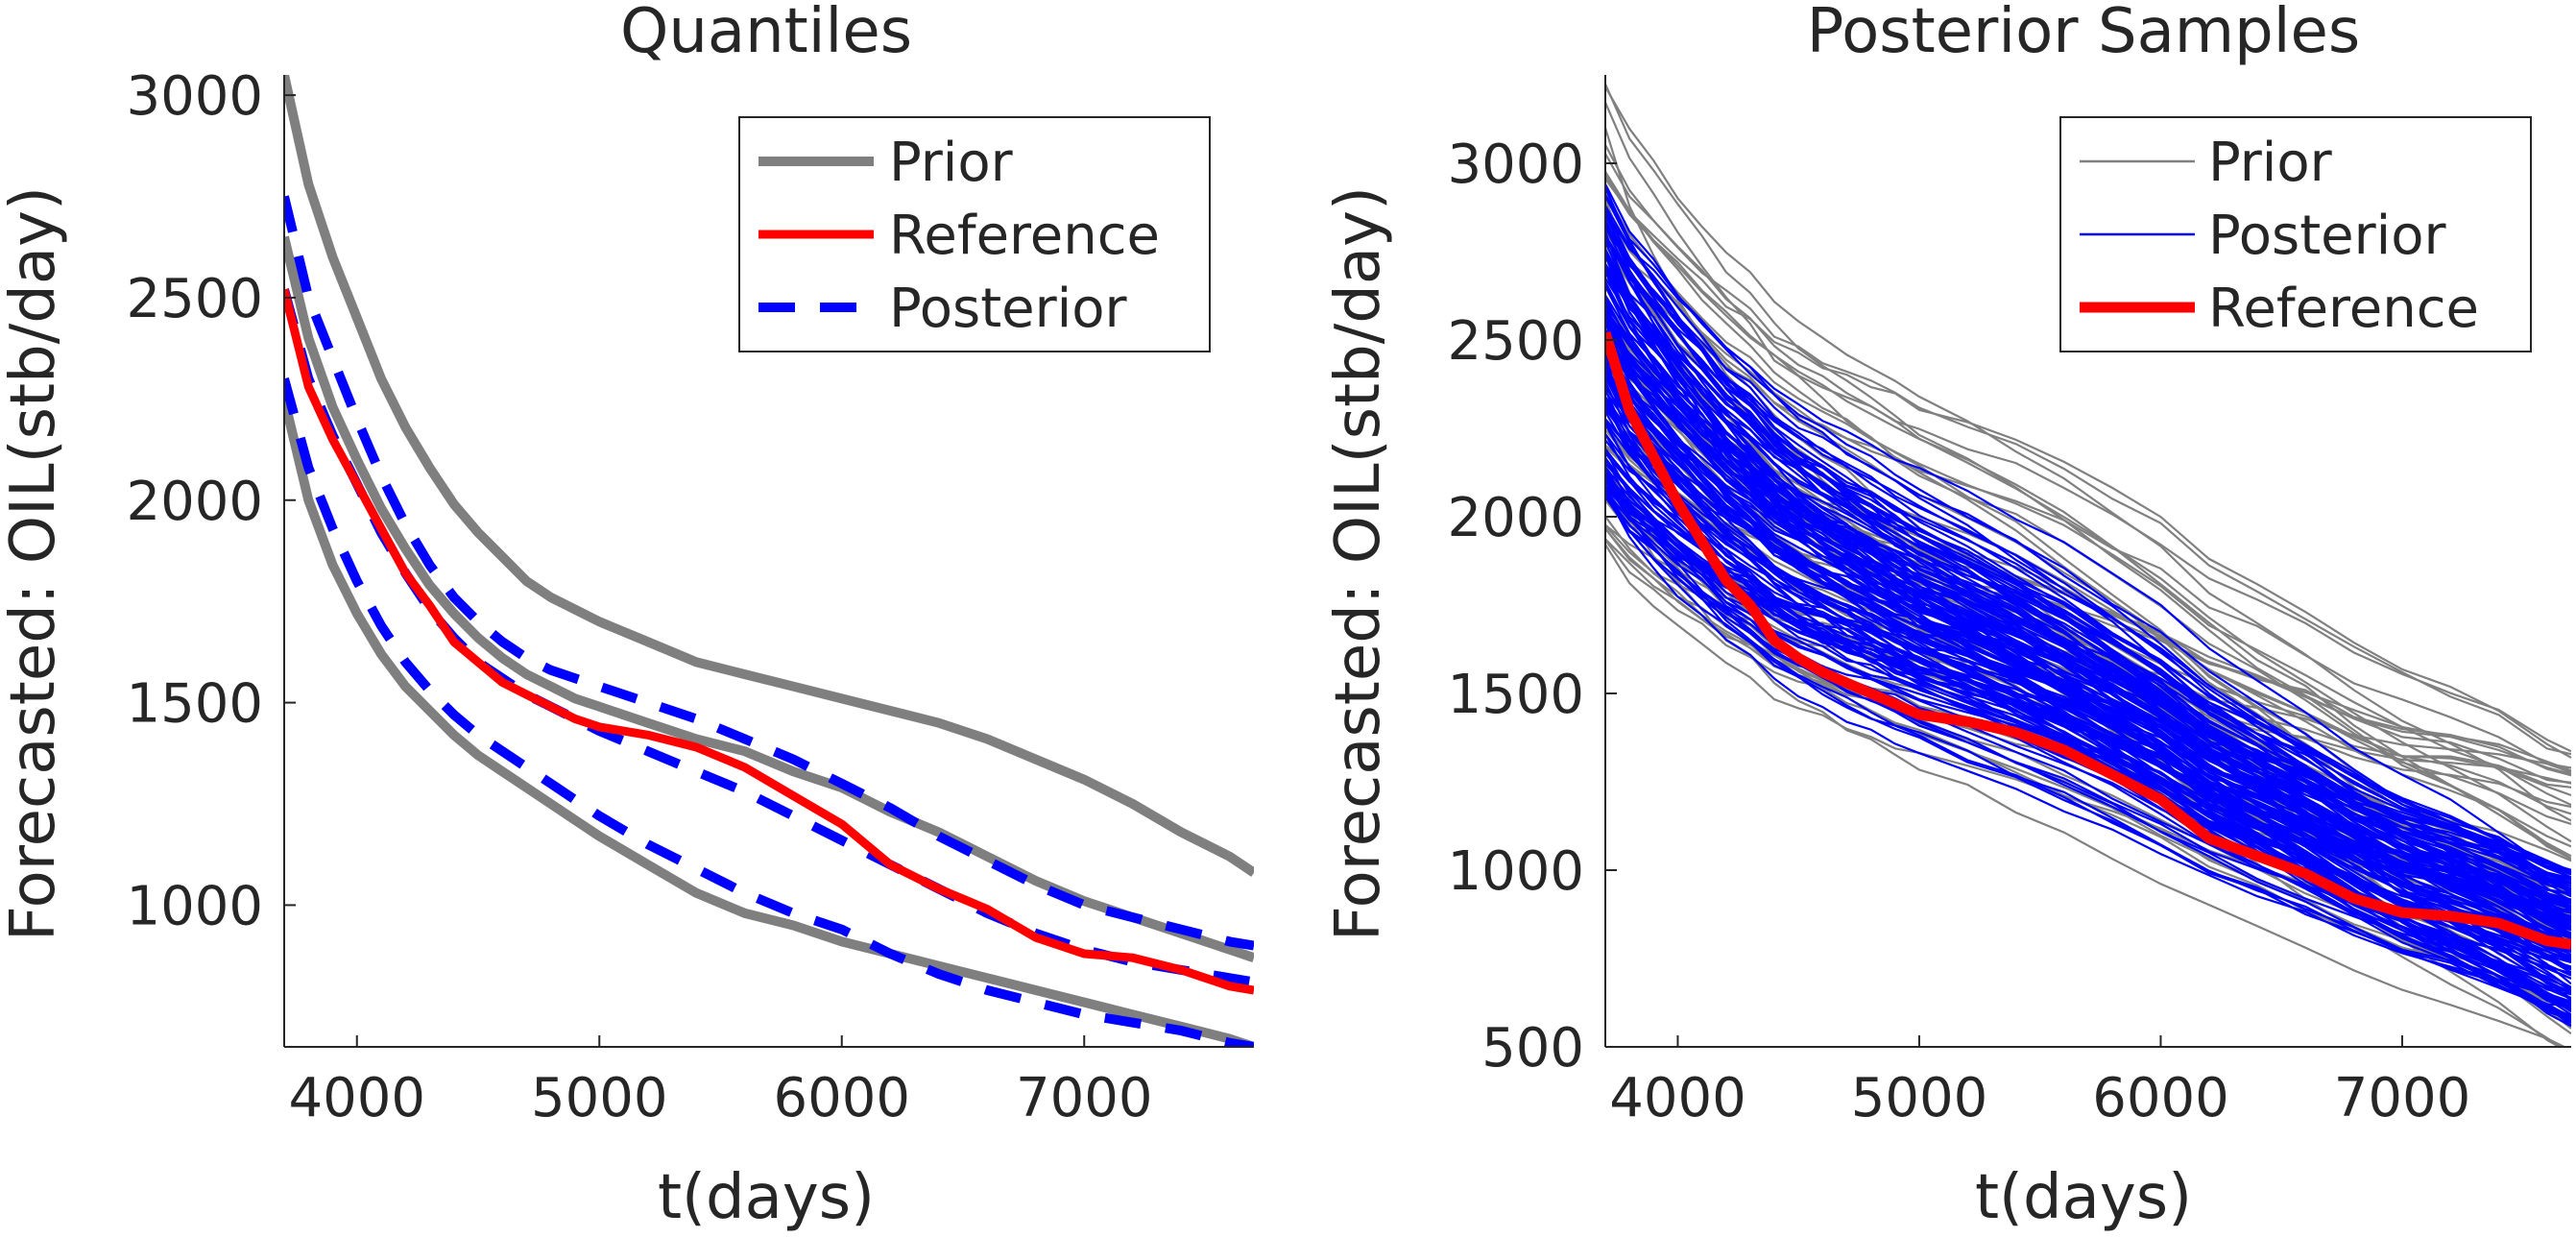 This screenshot has height=1238, width=2576. What do you see at coordinates (1358, 563) in the screenshot?
I see `posterior-samples-ylabel: Forecasted: OIL(stb/day)` at bounding box center [1358, 563].